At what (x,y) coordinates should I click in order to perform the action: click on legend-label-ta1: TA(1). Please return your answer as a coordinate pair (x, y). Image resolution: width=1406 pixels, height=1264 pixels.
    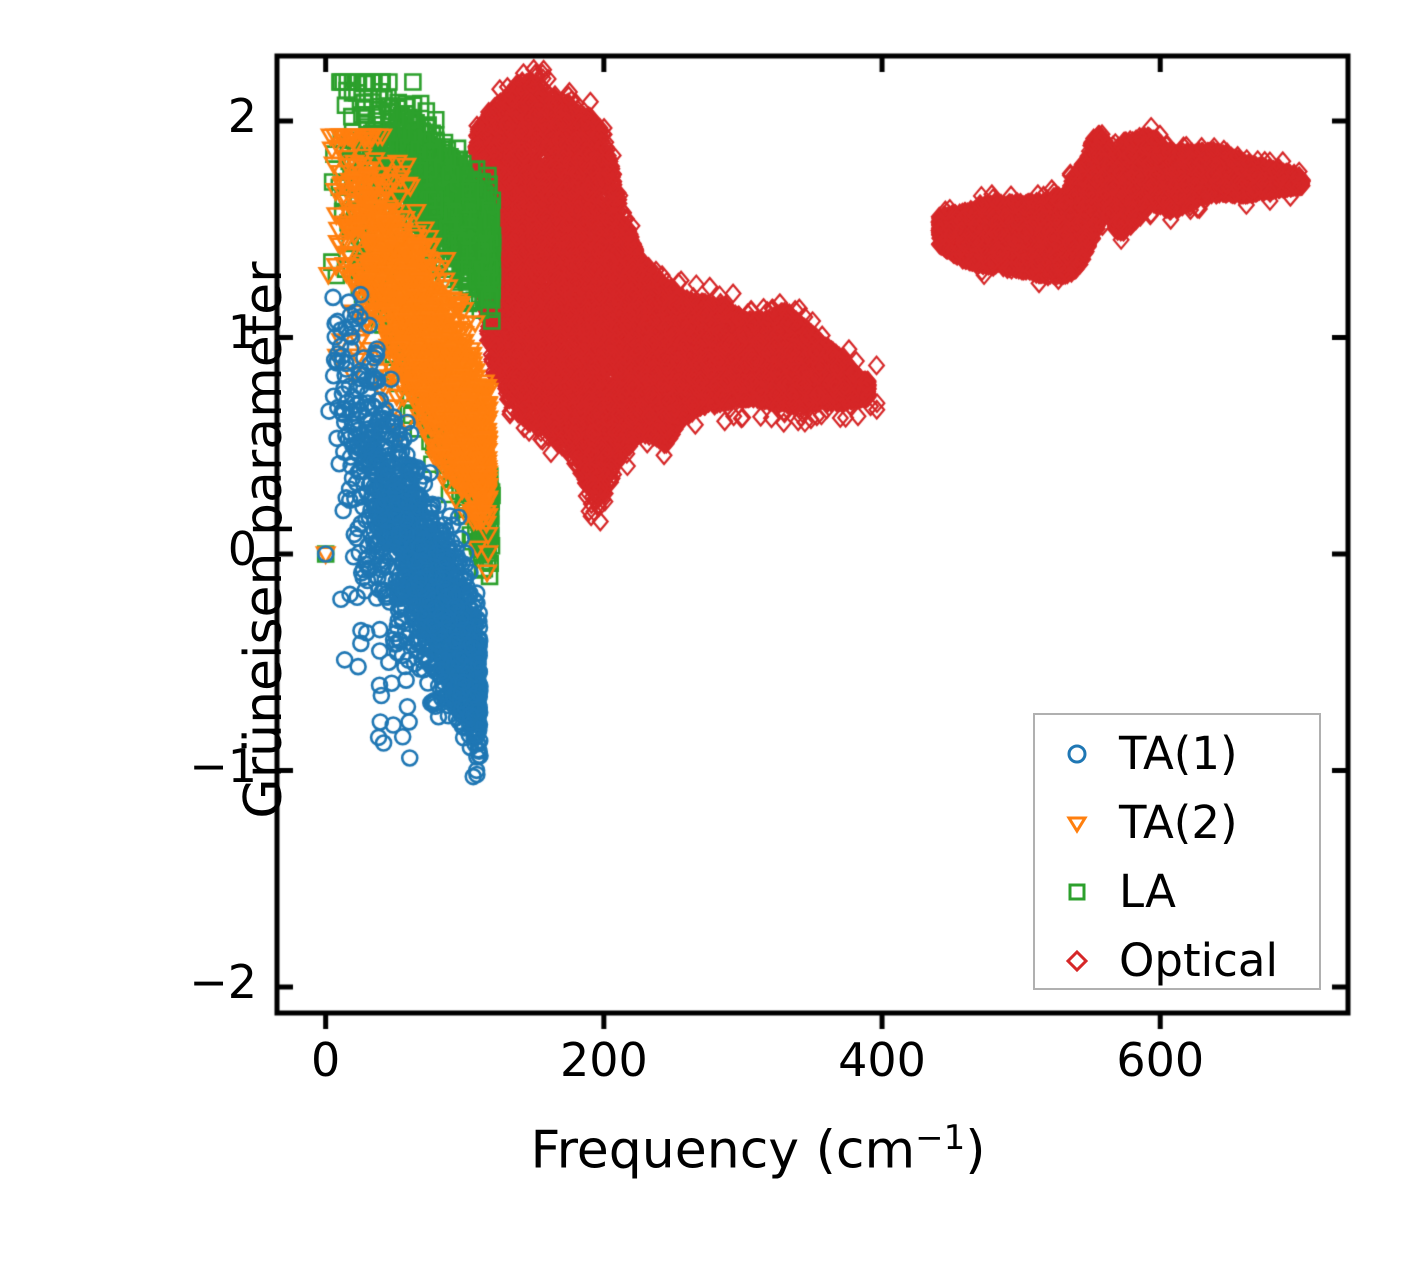
    Looking at the image, I should click on (1178, 753).